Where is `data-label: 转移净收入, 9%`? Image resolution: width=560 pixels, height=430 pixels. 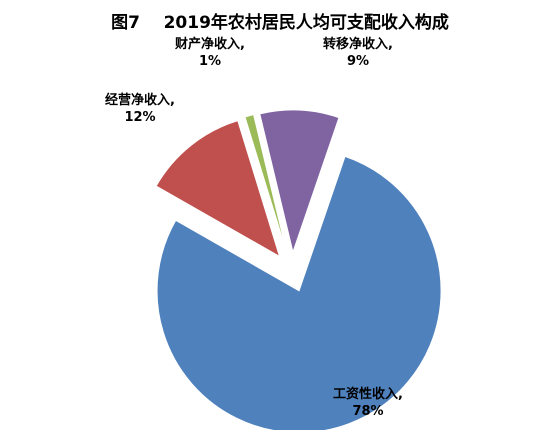
data-label: 转移净收入, 9% is located at coordinates (358, 53).